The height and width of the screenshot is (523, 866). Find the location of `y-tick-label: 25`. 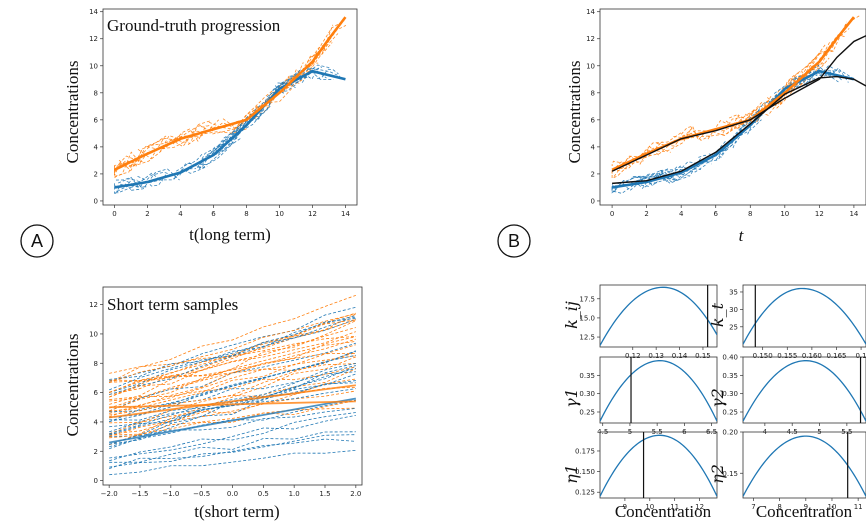

y-tick-label: 25 is located at coordinates (733, 327).